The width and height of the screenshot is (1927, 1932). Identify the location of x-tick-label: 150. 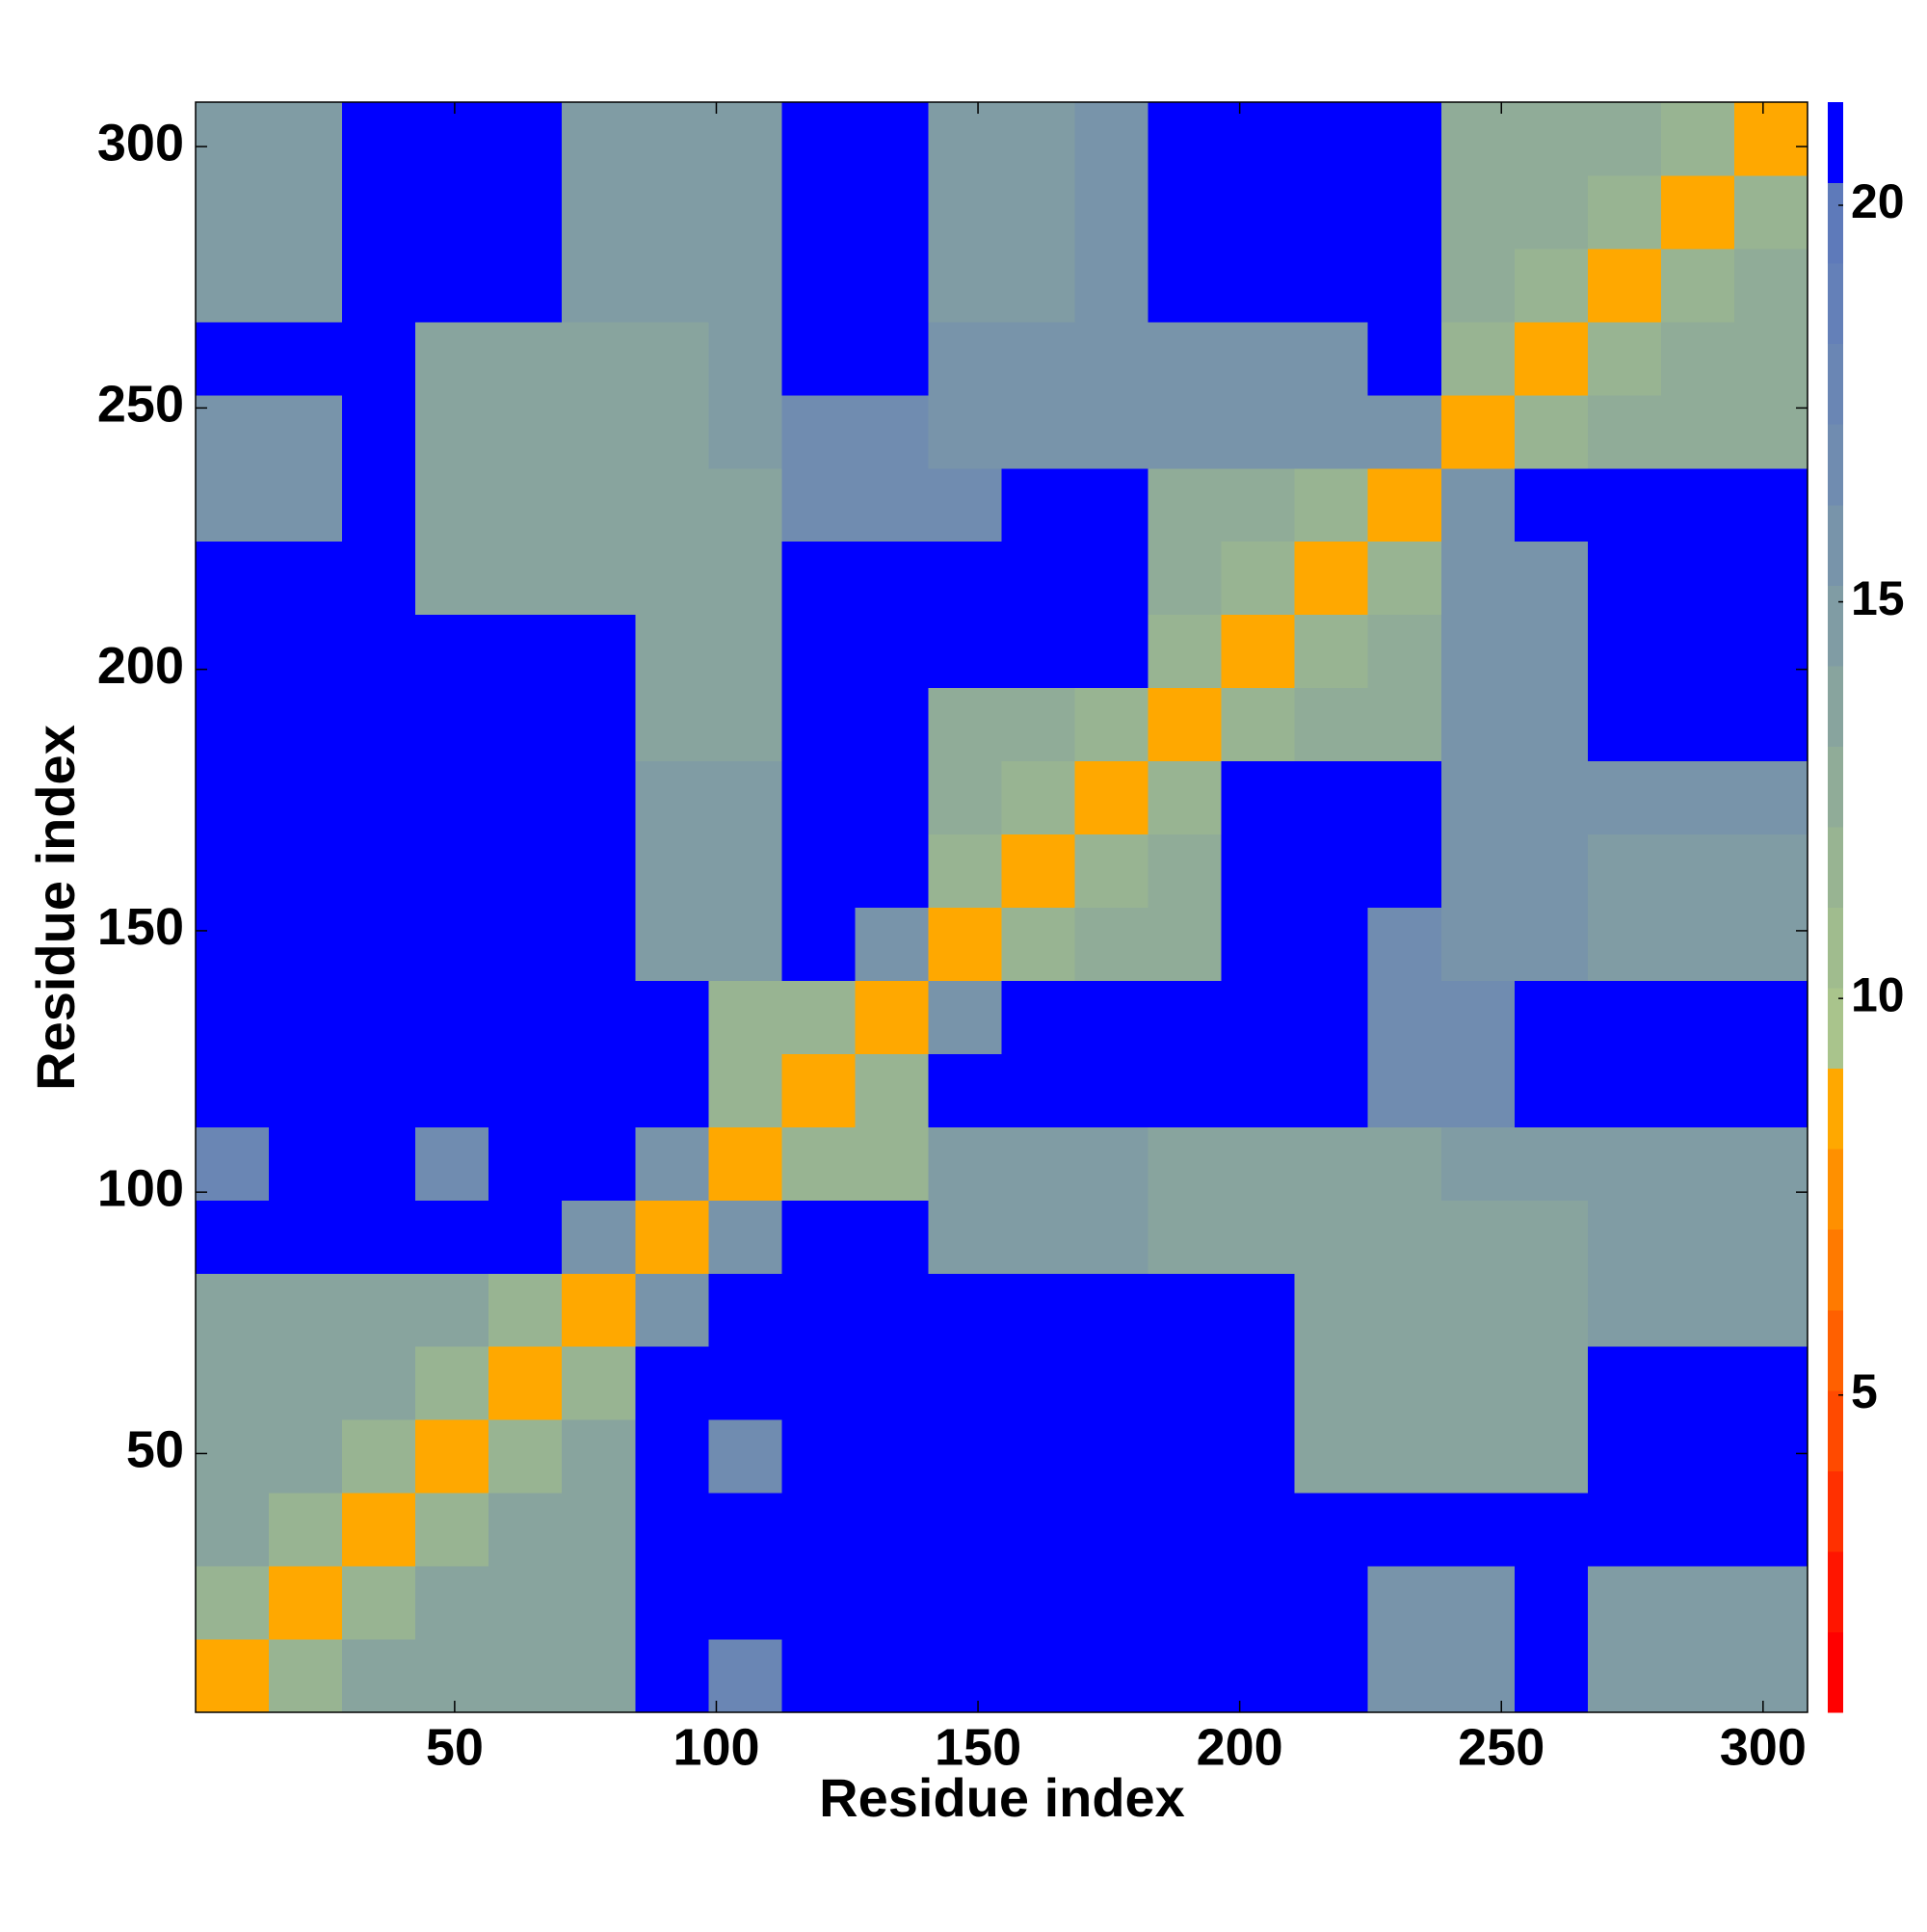
(978, 1747).